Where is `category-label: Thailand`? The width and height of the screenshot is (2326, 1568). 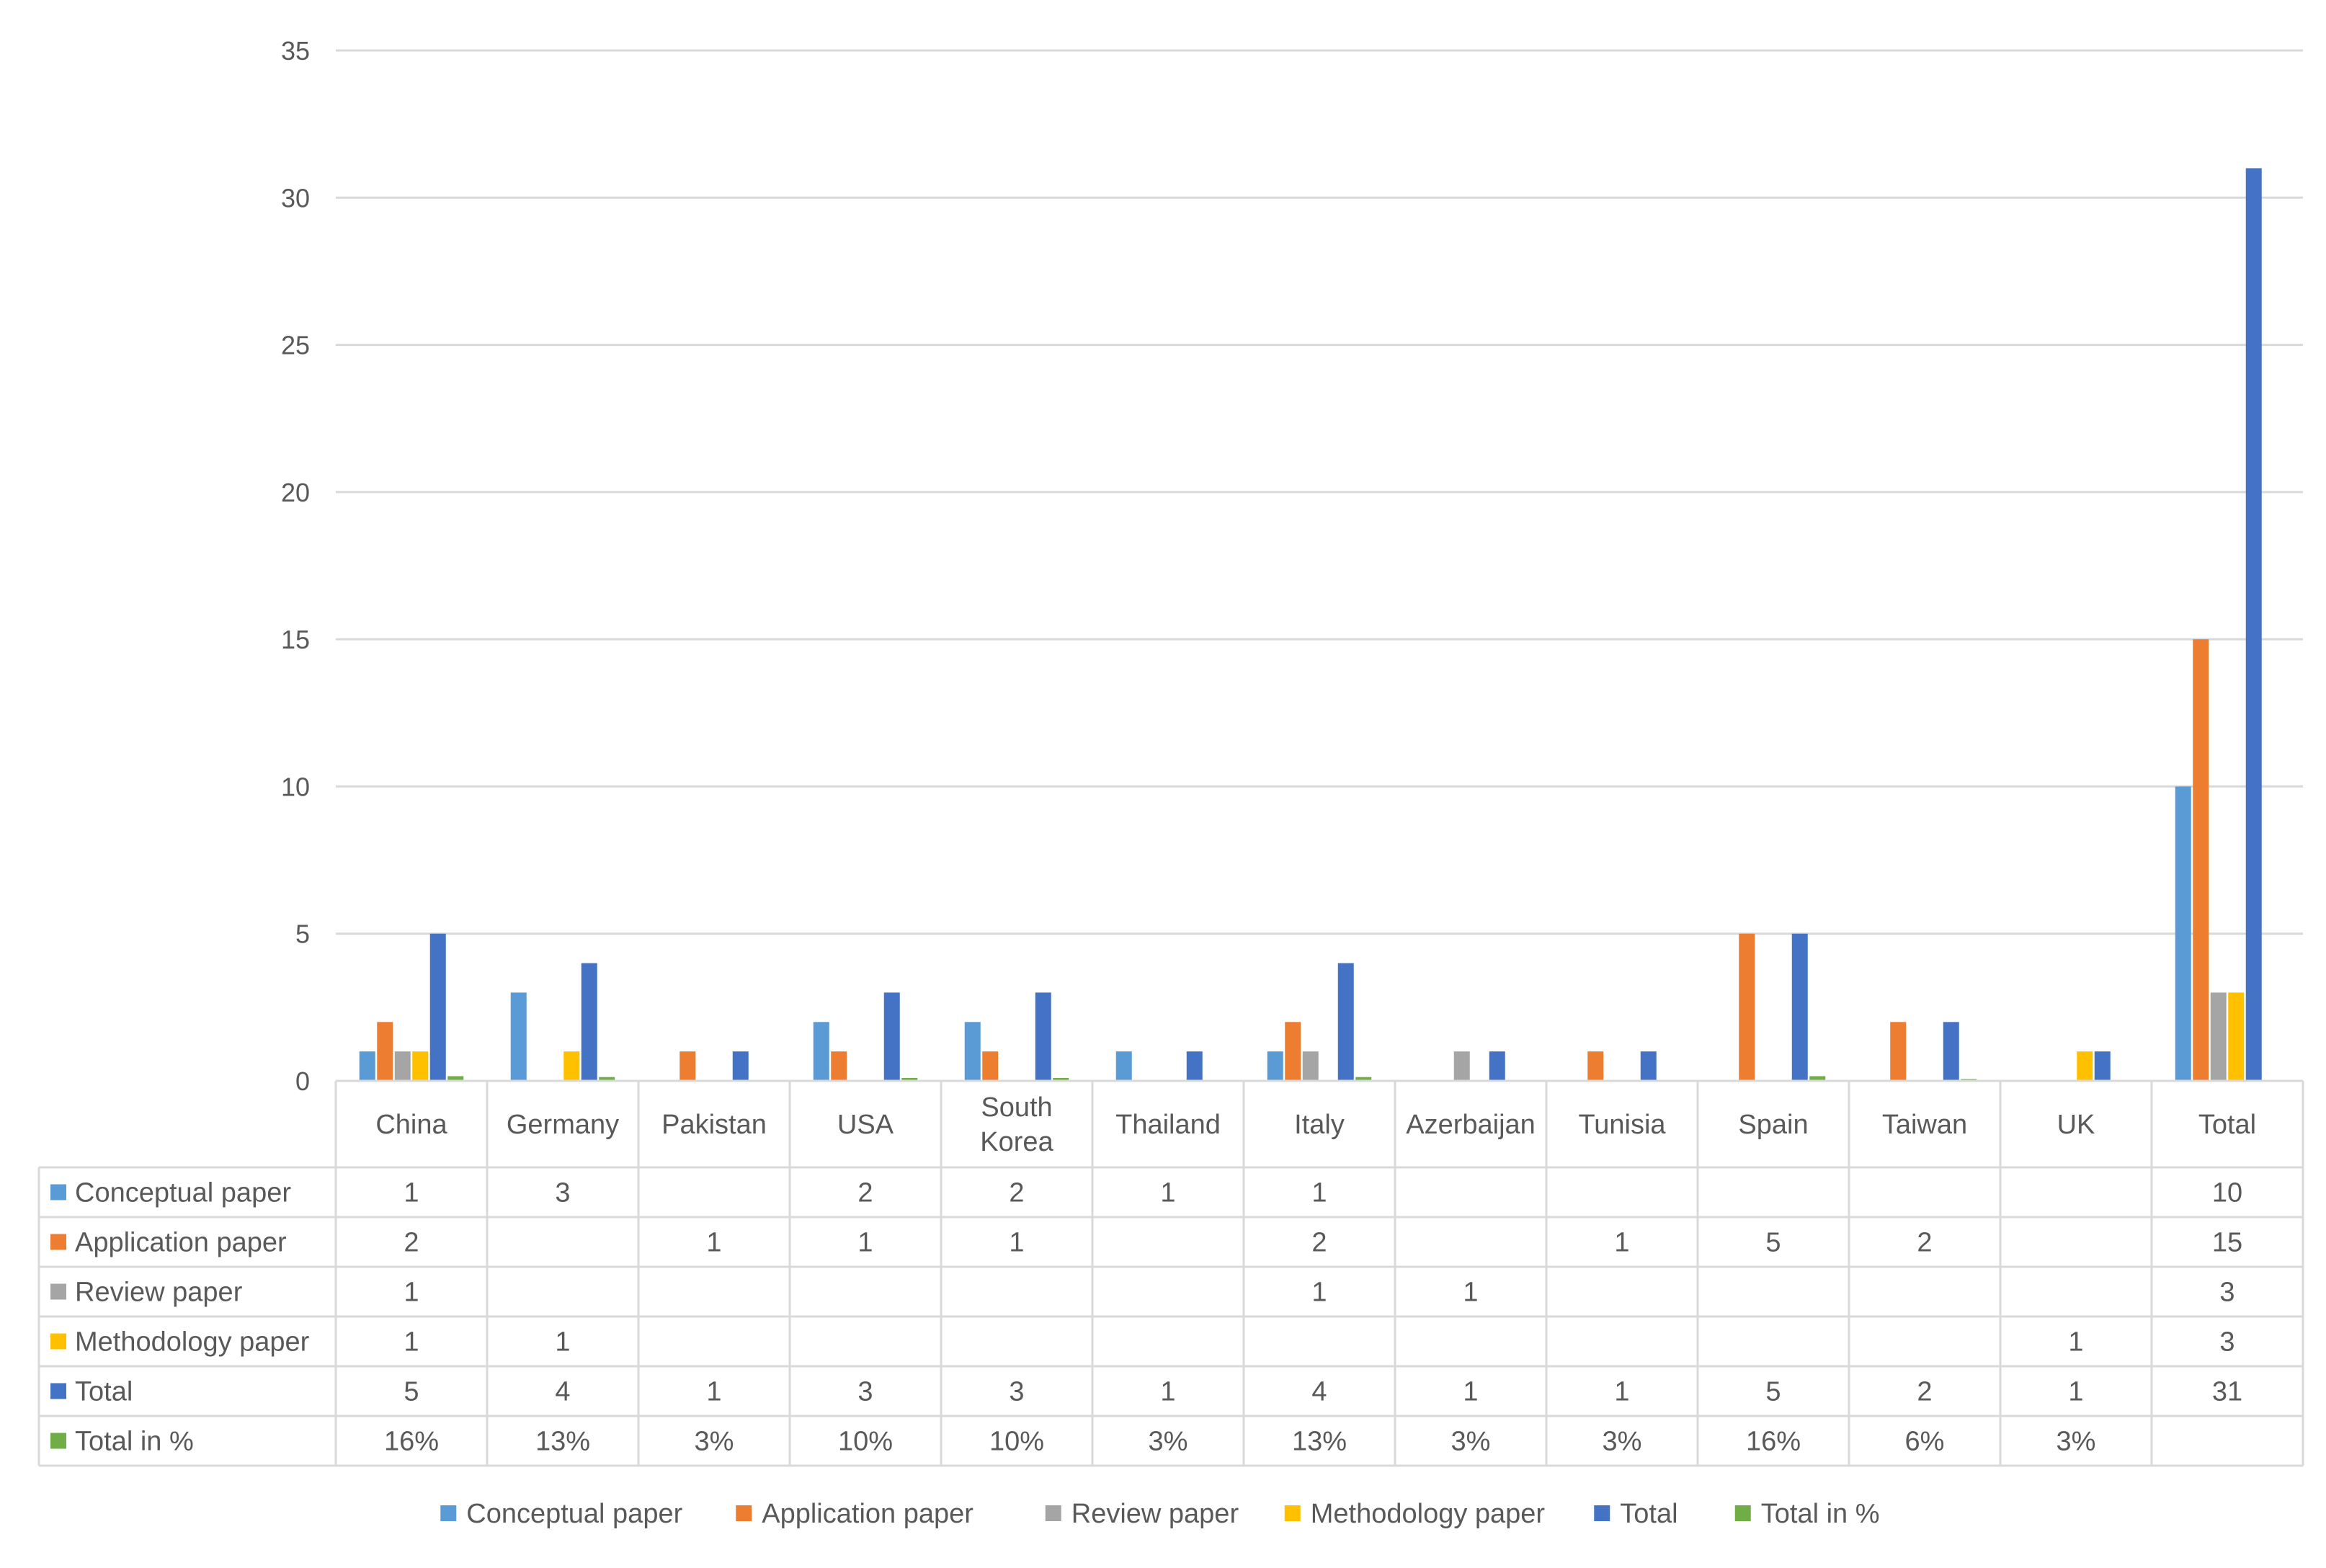 category-label: Thailand is located at coordinates (1168, 1125).